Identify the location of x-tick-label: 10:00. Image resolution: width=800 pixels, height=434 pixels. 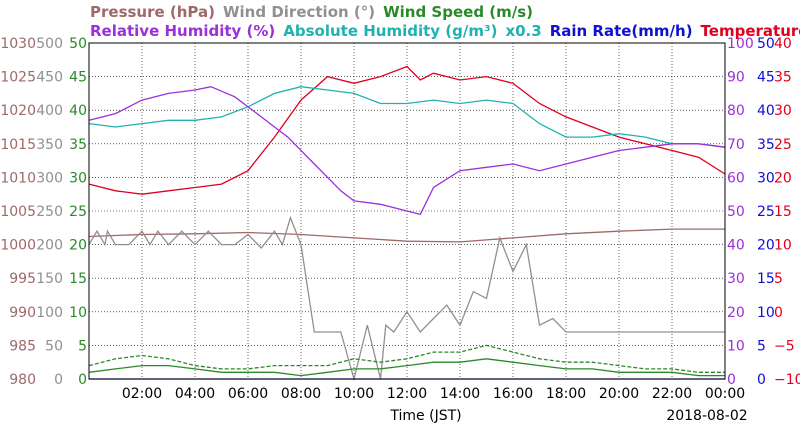
(354, 394).